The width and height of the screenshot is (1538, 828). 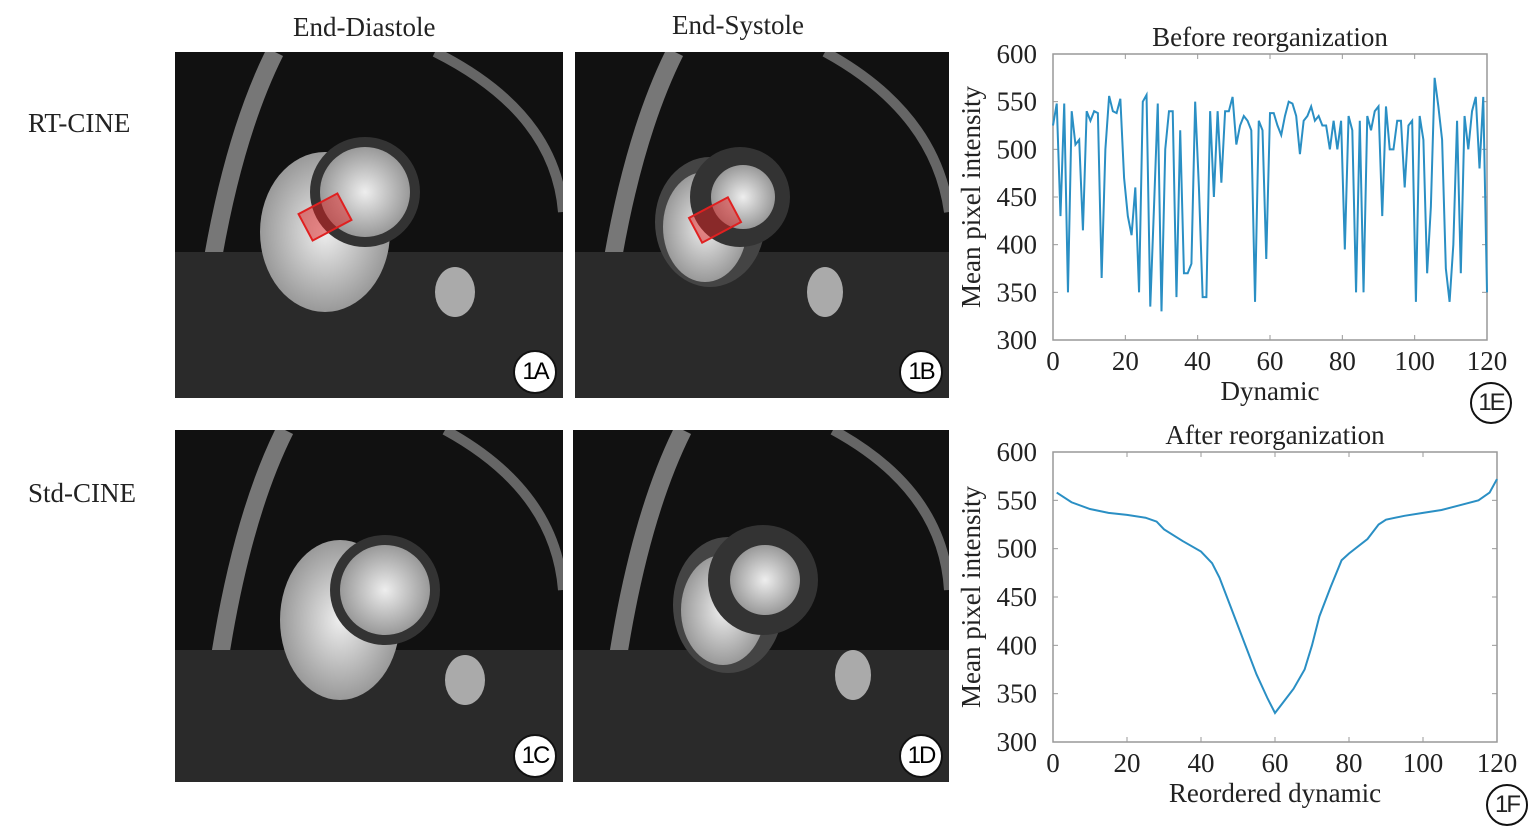 What do you see at coordinates (369, 606) in the screenshot?
I see `mri-image-1c: 1C` at bounding box center [369, 606].